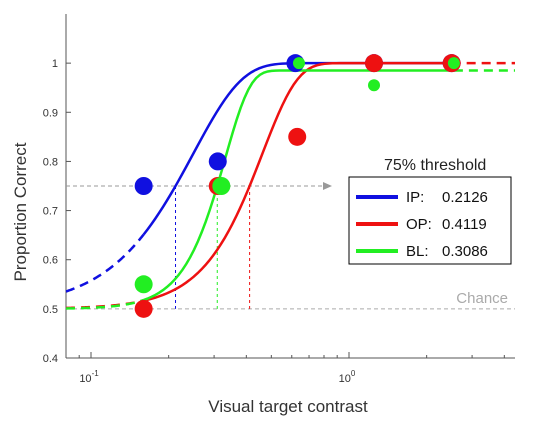  I want to click on legend-threshold-value: 0.2126, so click(465, 197).